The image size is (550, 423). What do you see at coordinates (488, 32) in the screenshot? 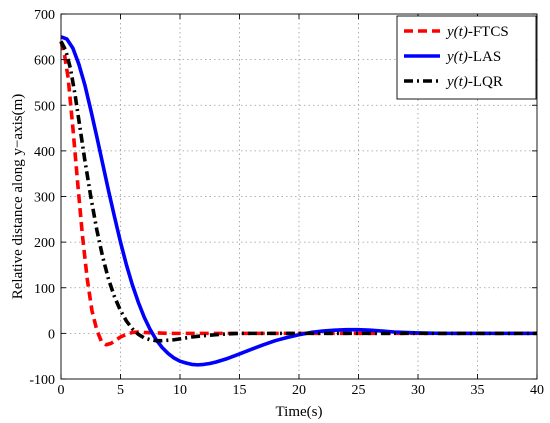
I see `legend-method: -FTCS` at bounding box center [488, 32].